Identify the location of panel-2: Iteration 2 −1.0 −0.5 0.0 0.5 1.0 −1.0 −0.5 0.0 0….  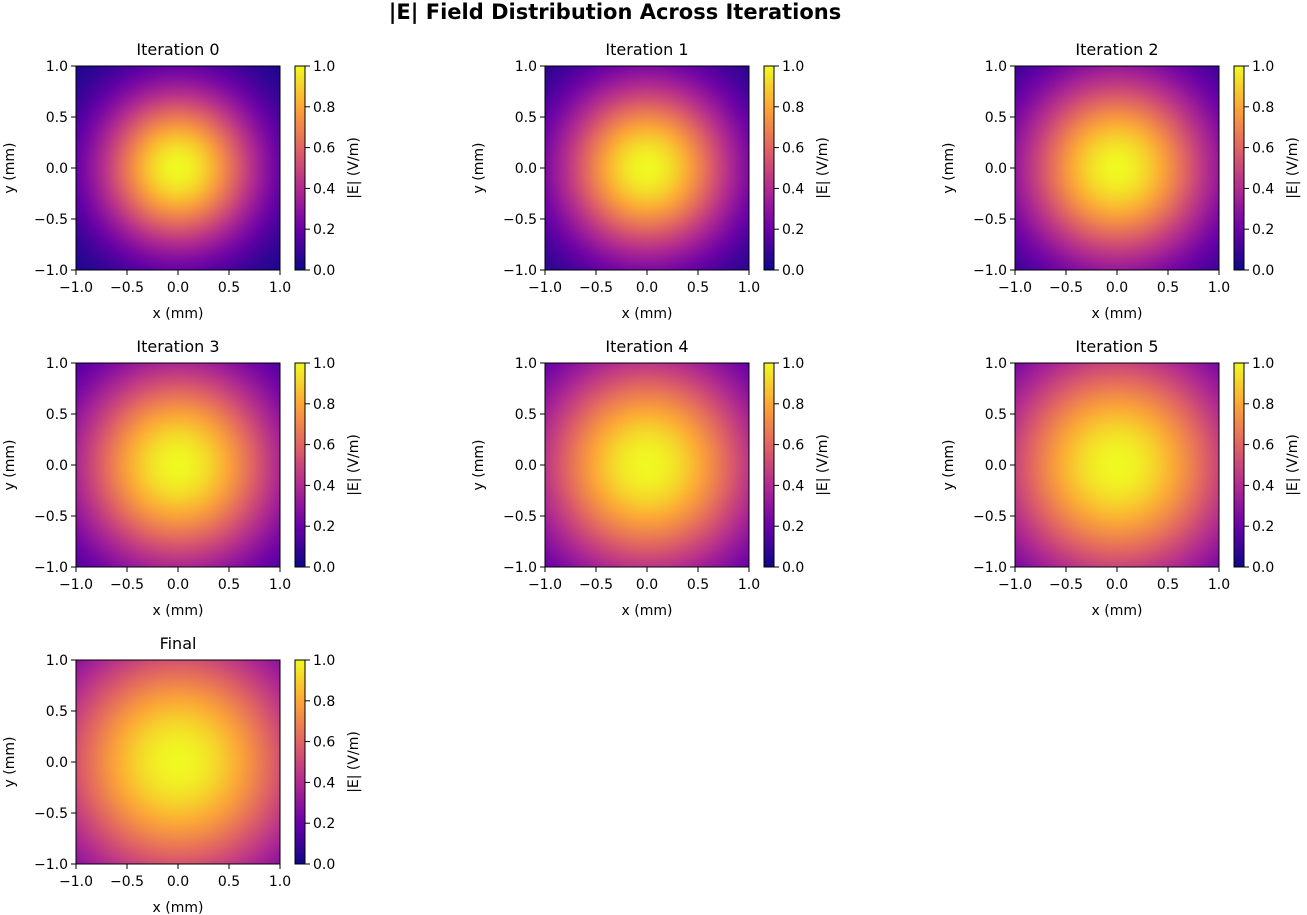
(1121, 181).